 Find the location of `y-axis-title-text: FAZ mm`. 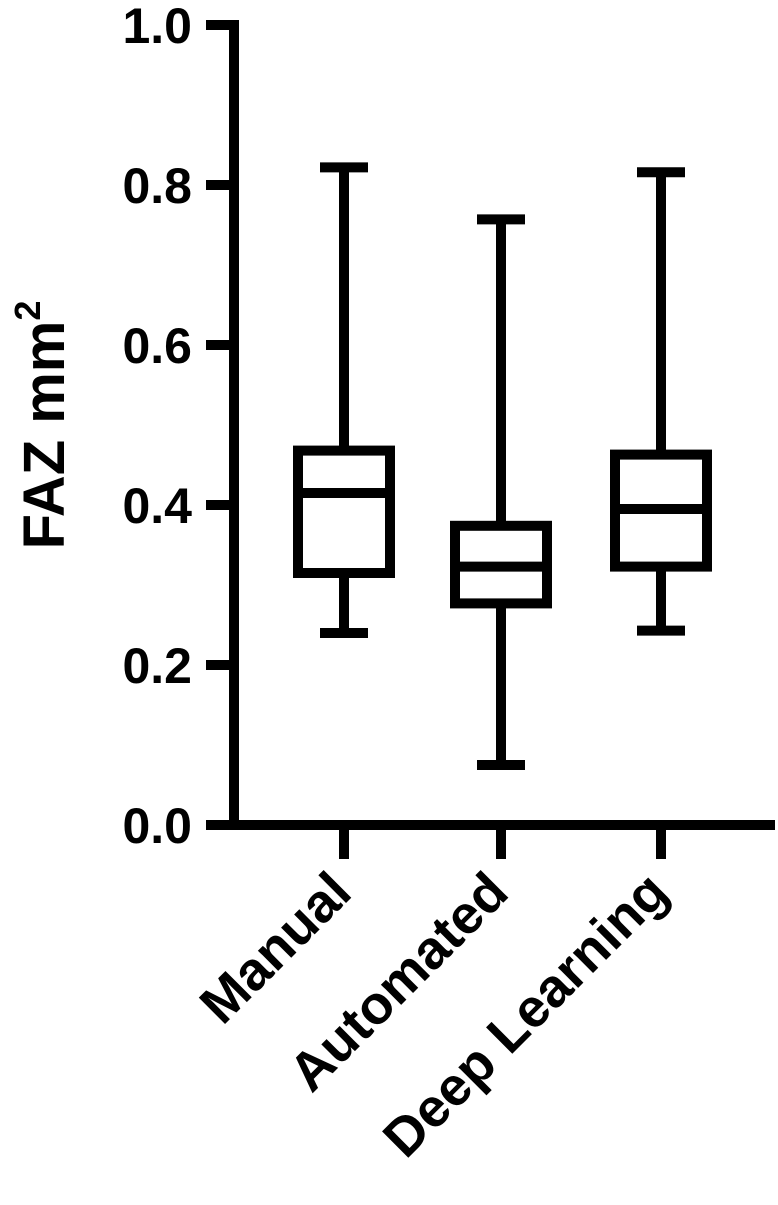

y-axis-title-text: FAZ mm is located at coordinates (44, 435).